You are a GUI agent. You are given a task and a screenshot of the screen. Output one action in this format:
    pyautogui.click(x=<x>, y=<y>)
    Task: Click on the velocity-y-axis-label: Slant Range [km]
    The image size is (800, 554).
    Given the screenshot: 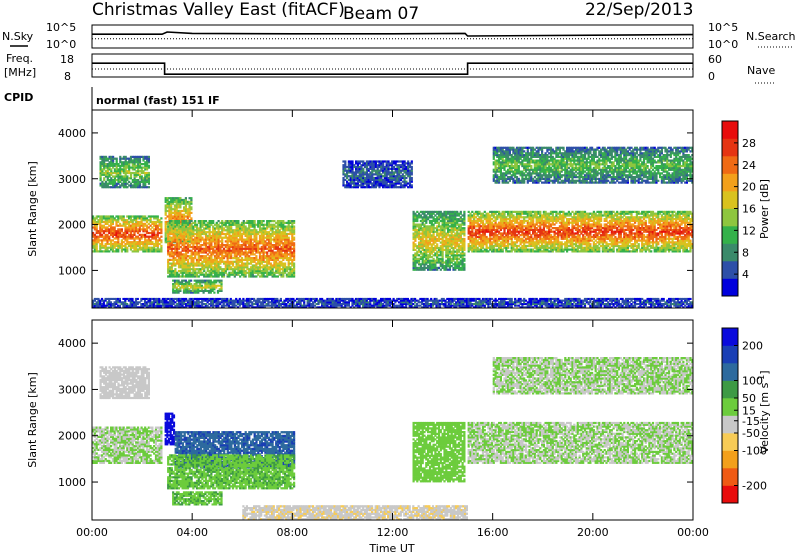 What is the action you would take?
    pyautogui.click(x=32, y=420)
    